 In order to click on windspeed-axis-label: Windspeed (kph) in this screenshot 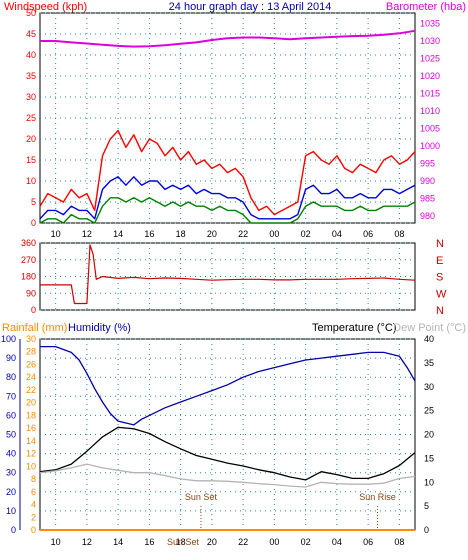, I will do `click(45, 7)`.